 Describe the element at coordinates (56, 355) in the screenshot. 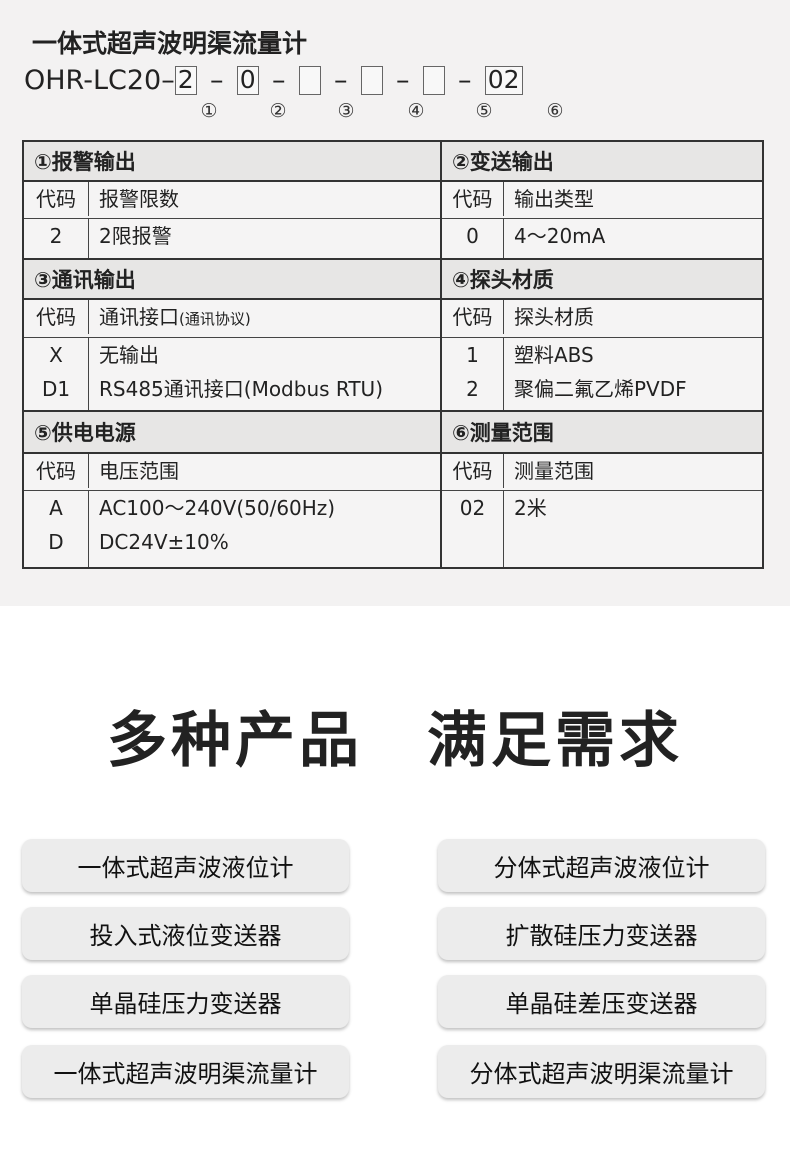

I see `code-cell: X` at that location.